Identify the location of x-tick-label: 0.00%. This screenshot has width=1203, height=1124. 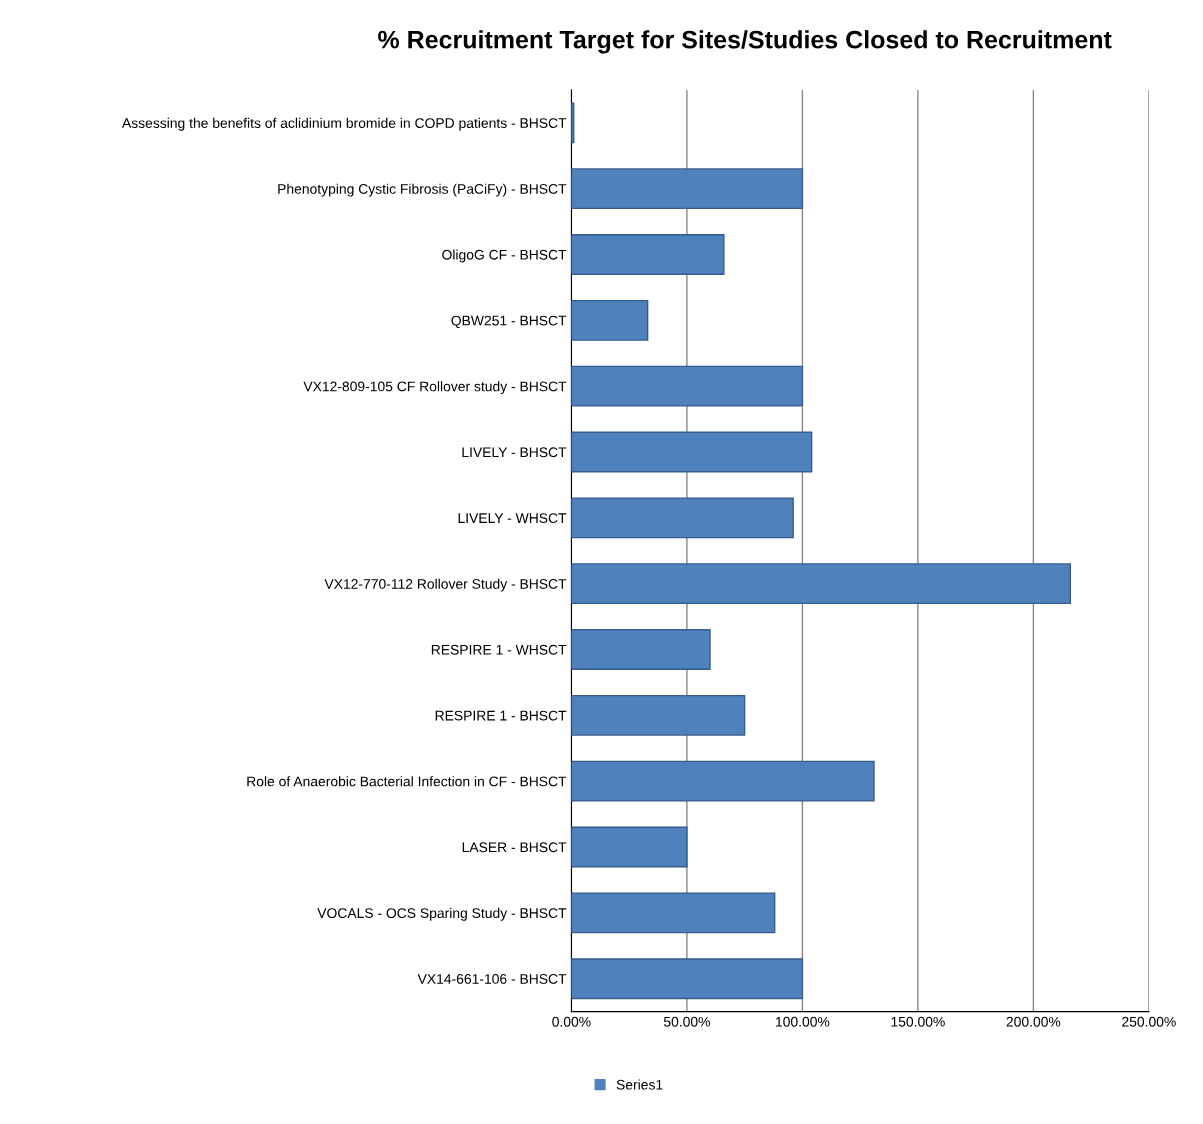
(571, 1021).